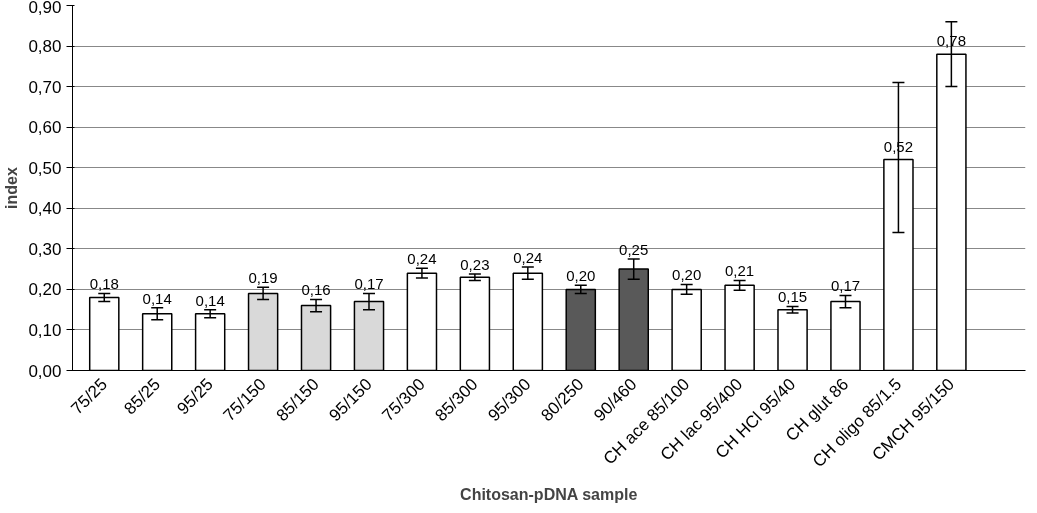  Describe the element at coordinates (45, 8) in the screenshot. I see `y-tick-label: 0,90` at that location.